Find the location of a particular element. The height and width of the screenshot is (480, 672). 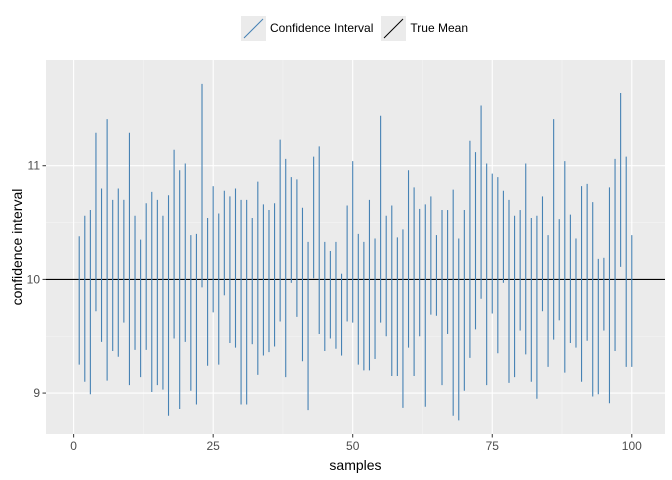

x-tick-label: 0 is located at coordinates (73, 446).